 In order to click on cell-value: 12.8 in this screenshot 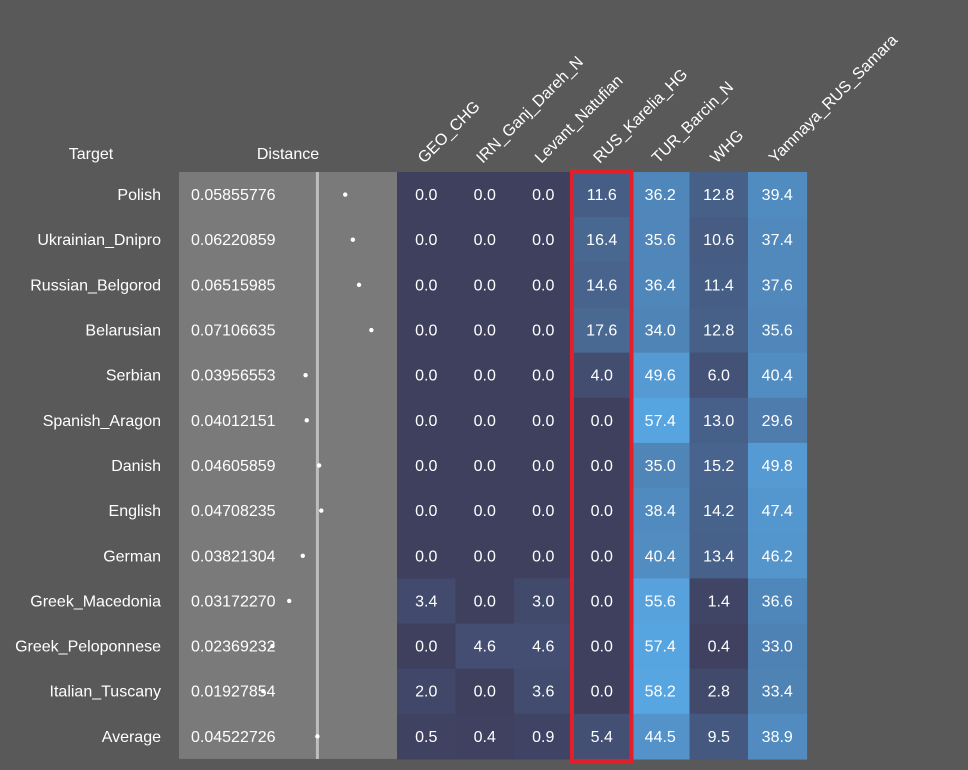, I will do `click(718, 331)`.